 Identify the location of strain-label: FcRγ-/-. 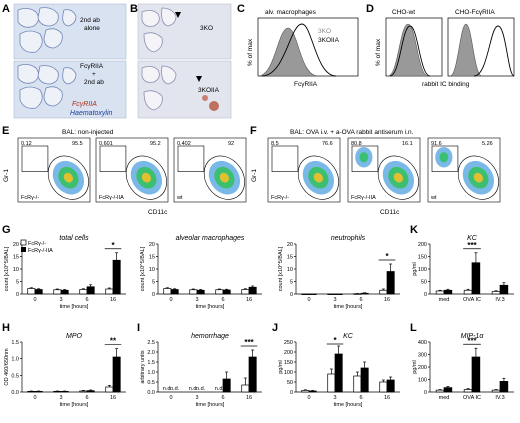
(280, 198).